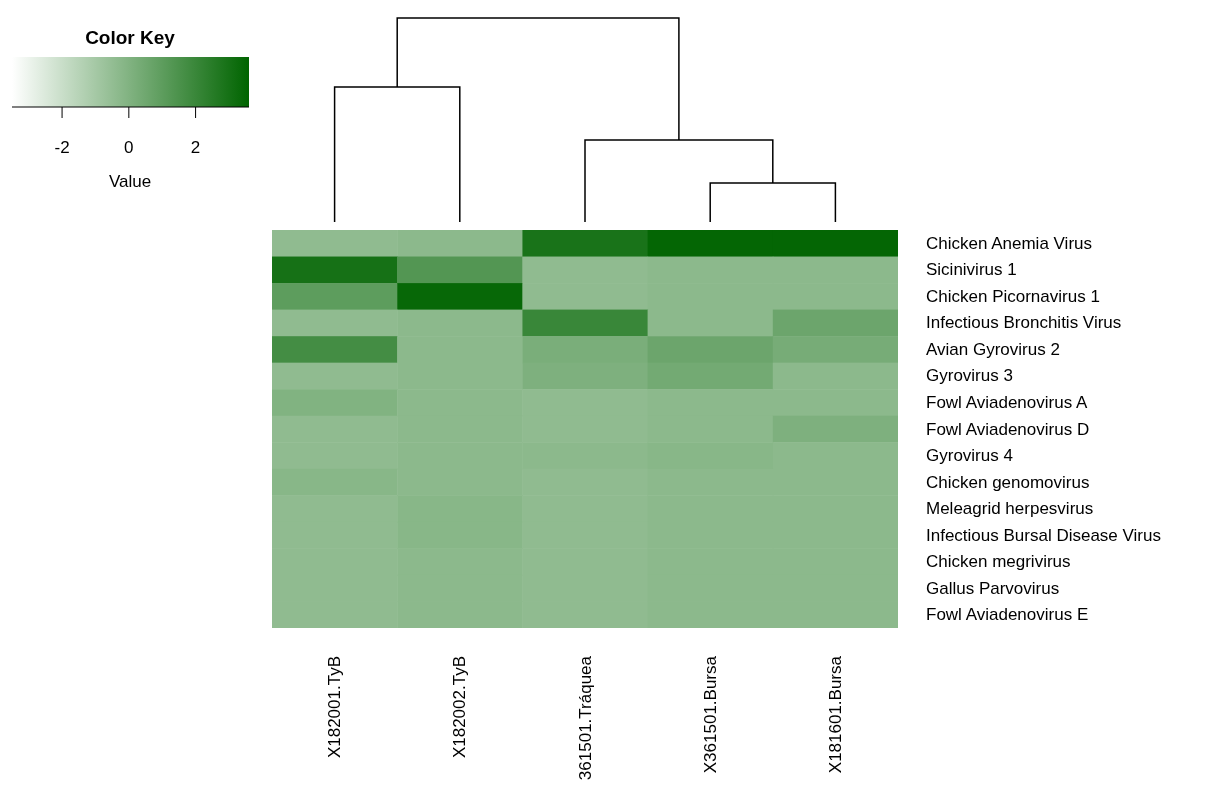 Image resolution: width=1216 pixels, height=812 pixels. I want to click on x-tick-label: X182001.TyB, so click(335, 707).